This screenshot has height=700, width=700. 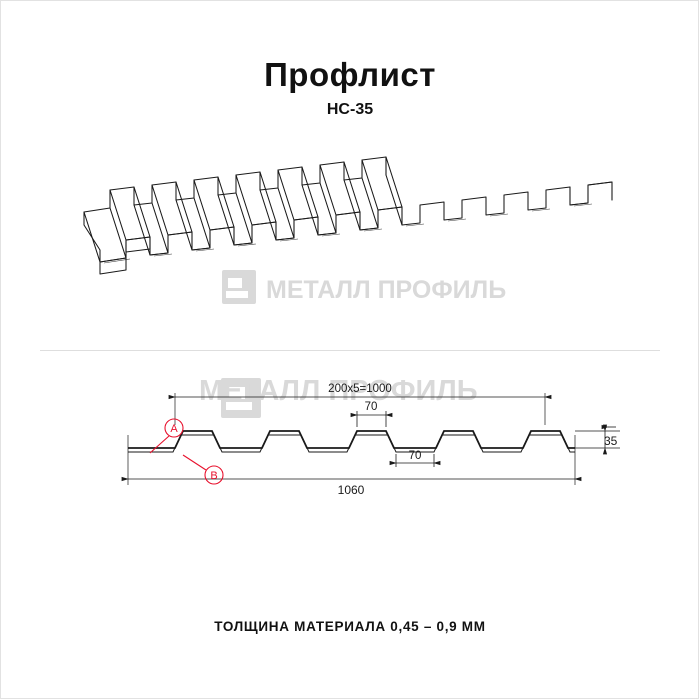 I want to click on callout-b-label: B, so click(x=213, y=476).